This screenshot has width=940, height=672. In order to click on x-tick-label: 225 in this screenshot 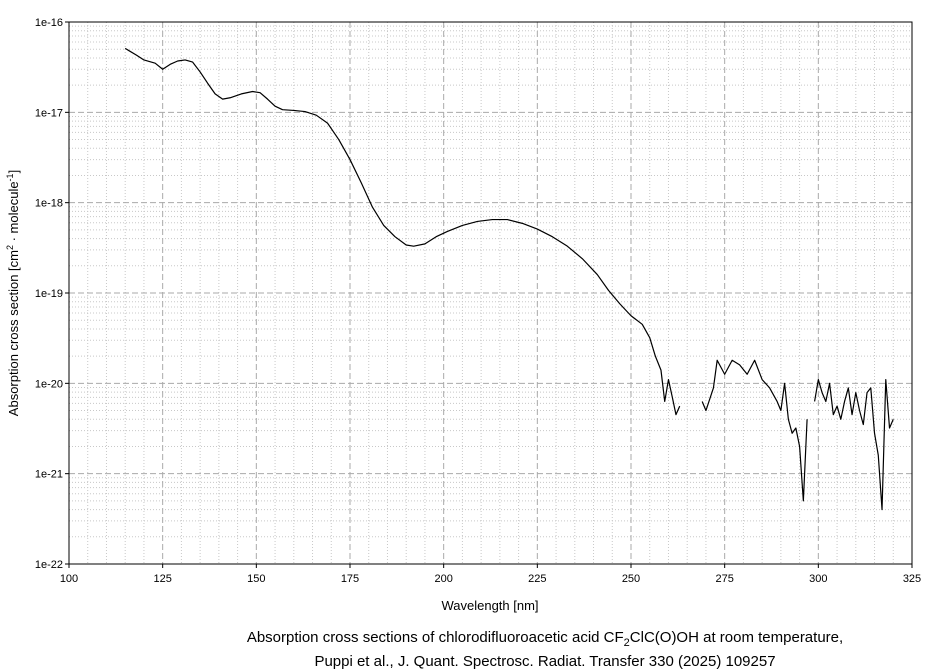, I will do `click(537, 579)`.